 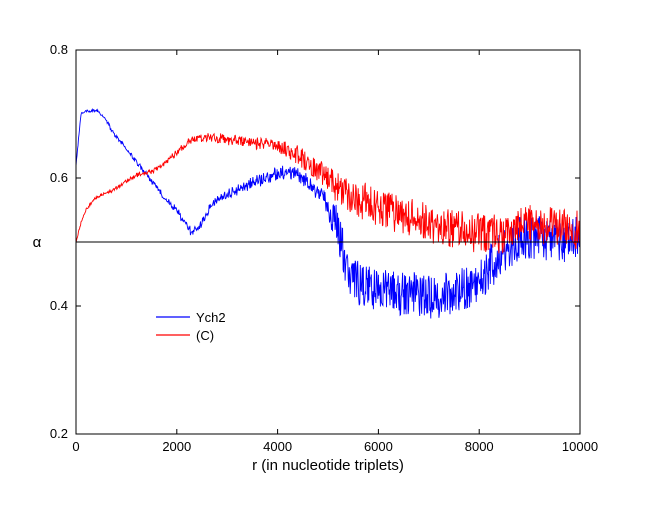 What do you see at coordinates (479, 446) in the screenshot?
I see `x-tick-label: 8000` at bounding box center [479, 446].